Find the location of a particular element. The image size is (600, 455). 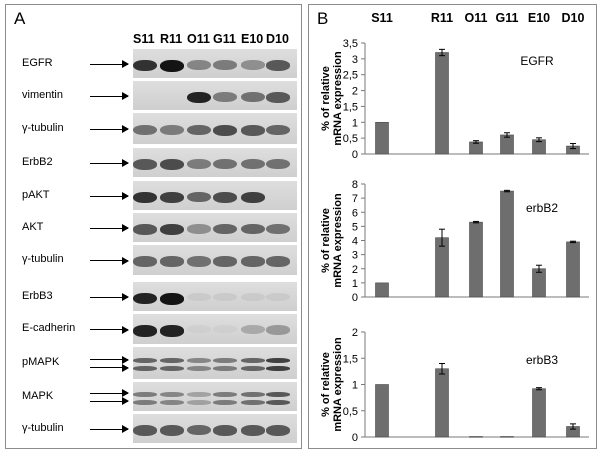

chart-title: EGFR is located at coordinates (537, 61).